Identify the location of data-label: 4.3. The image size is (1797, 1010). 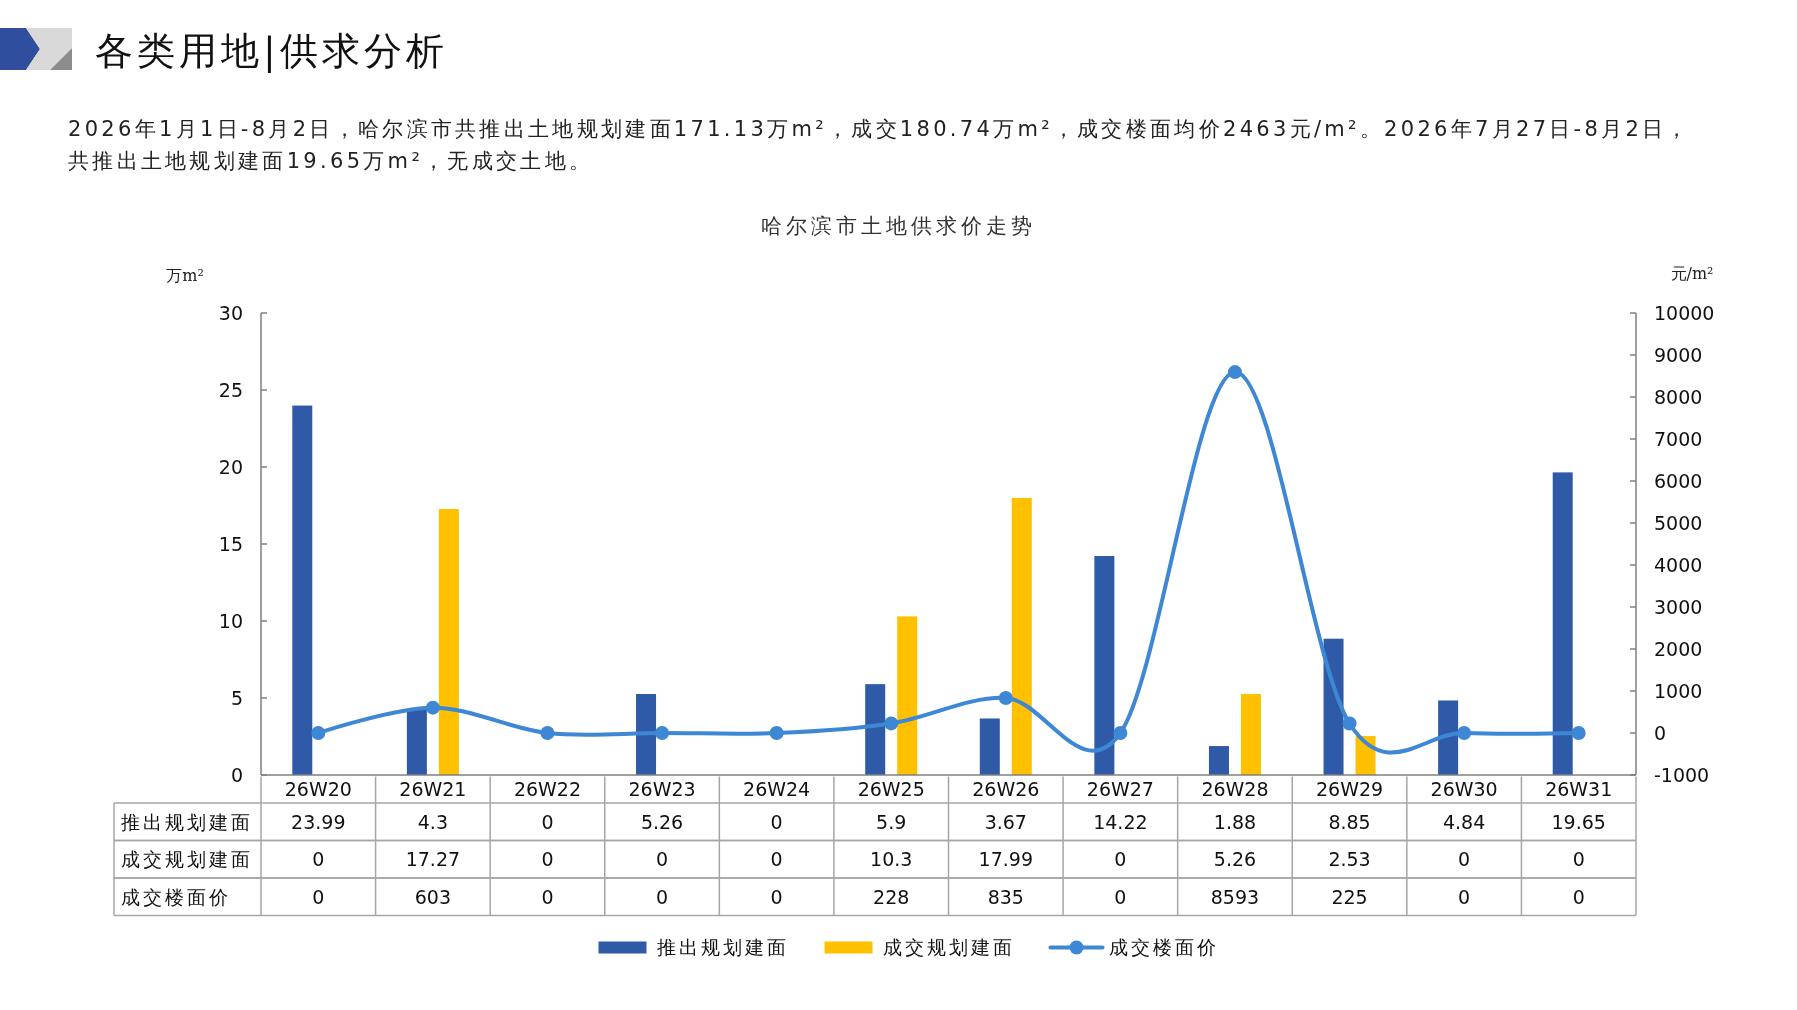
(432, 821).